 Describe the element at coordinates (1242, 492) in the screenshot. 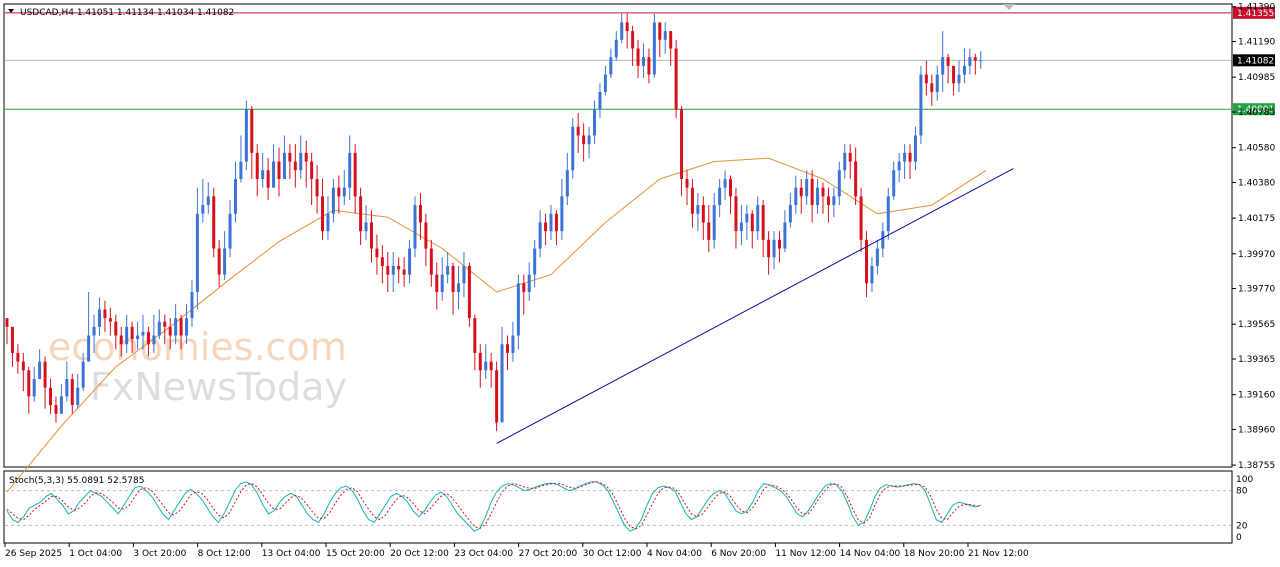

I see `stoch-scale-label: 80` at that location.